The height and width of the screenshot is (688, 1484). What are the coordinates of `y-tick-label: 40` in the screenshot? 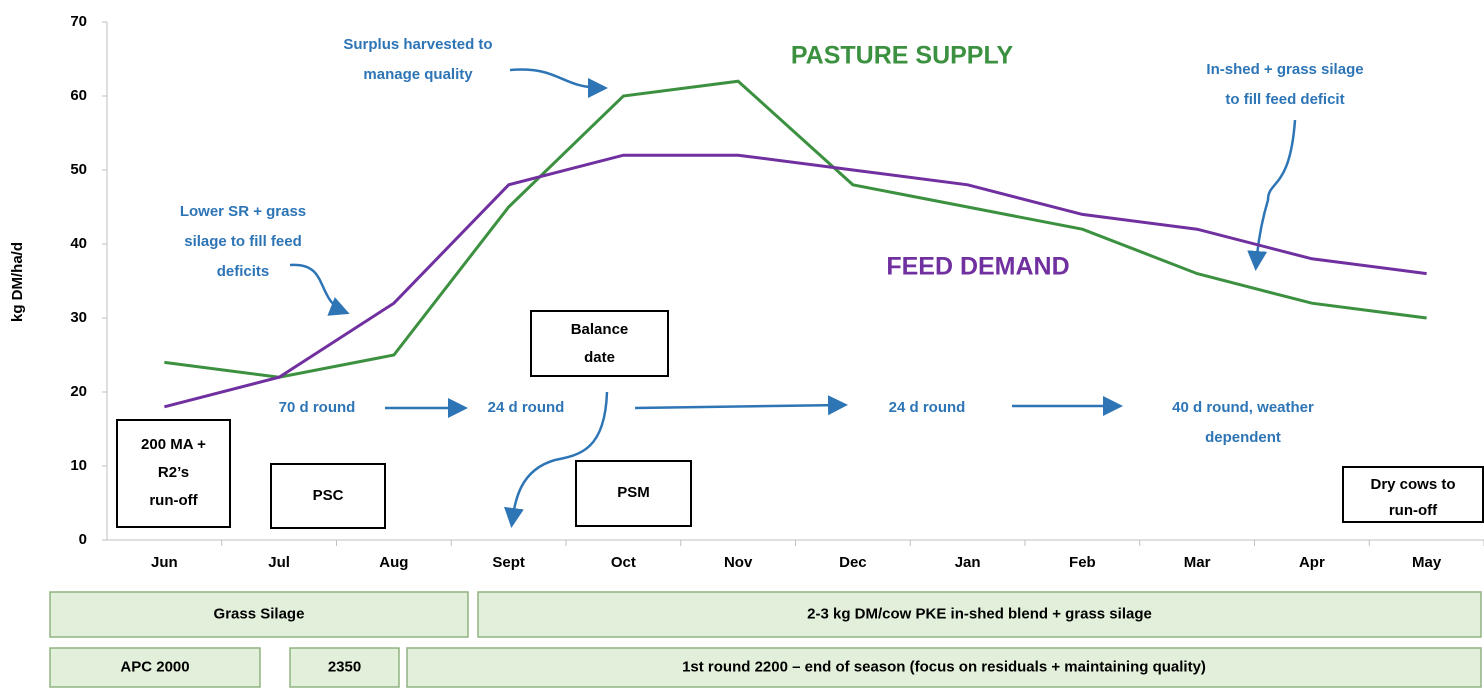 It's located at (78, 243).